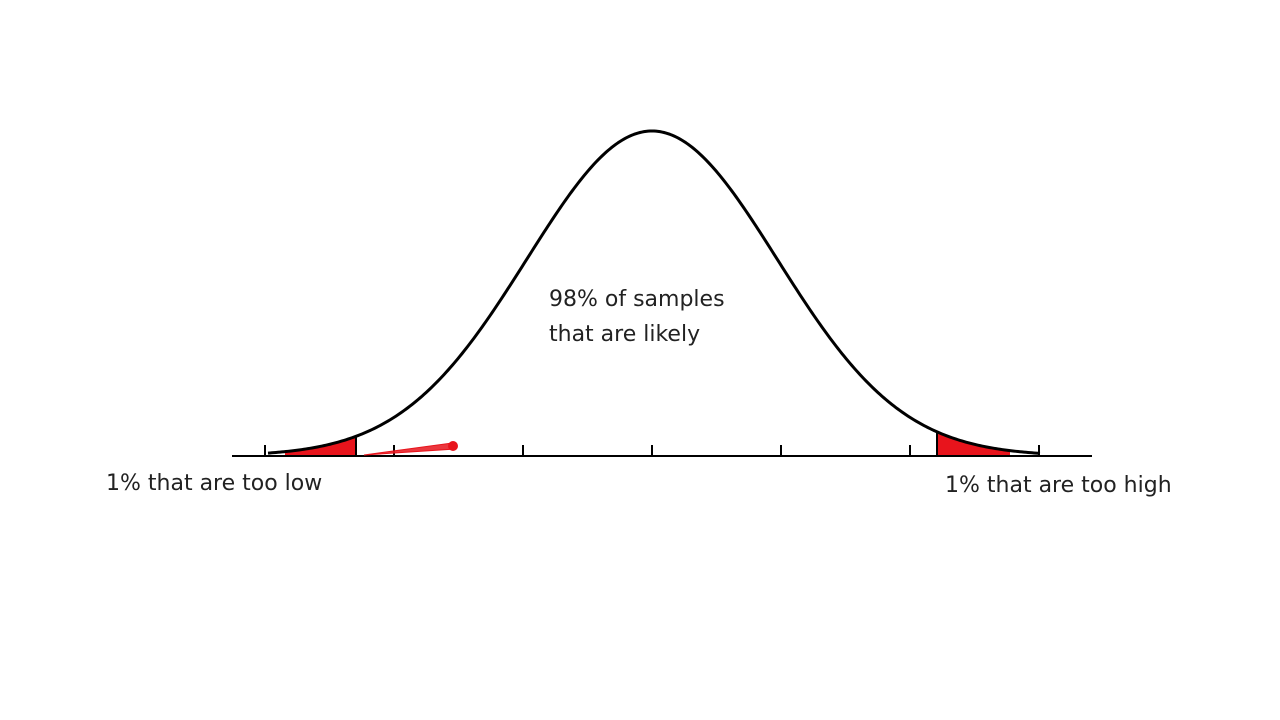 This screenshot has height=720, width=1280. I want to click on axis-ticks, so click(652, 450).